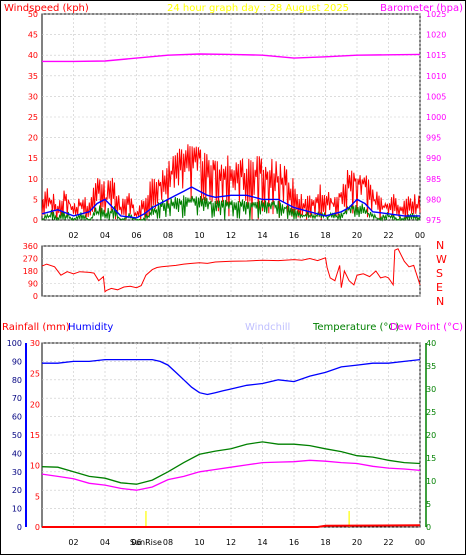  What do you see at coordinates (199, 542) in the screenshot?
I see `bottom-x-tick-10: 10` at bounding box center [199, 542].